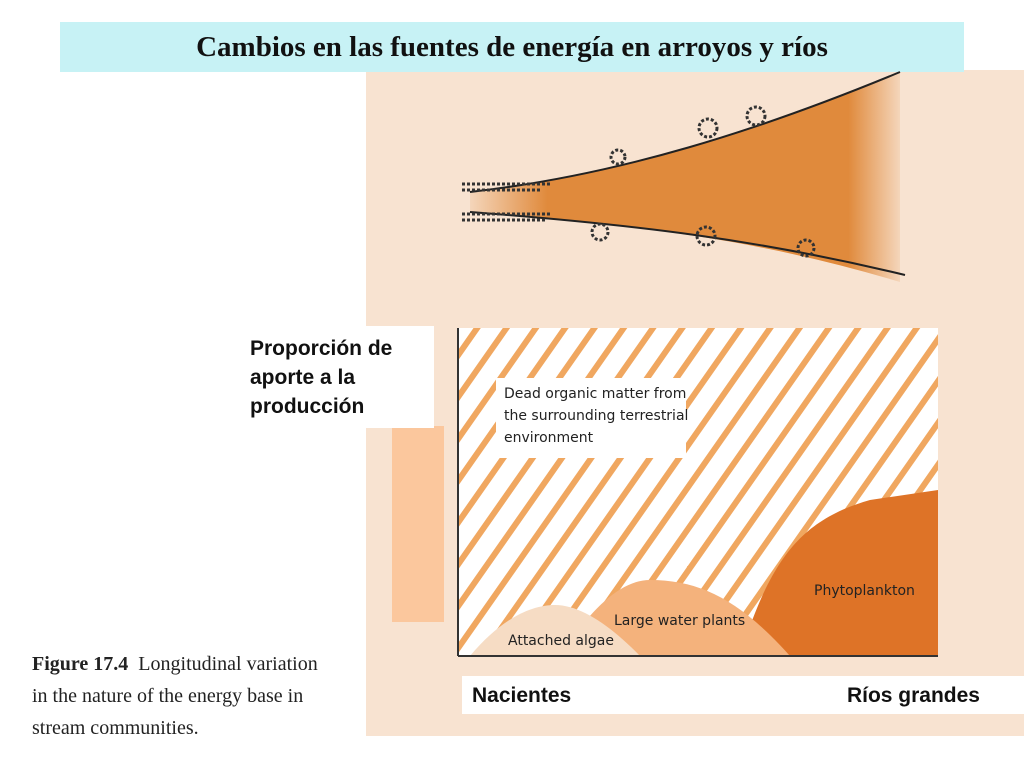 Image resolution: width=1024 pixels, height=768 pixels. Describe the element at coordinates (80, 664) in the screenshot. I see `figure-number: Figure 17.4` at that location.